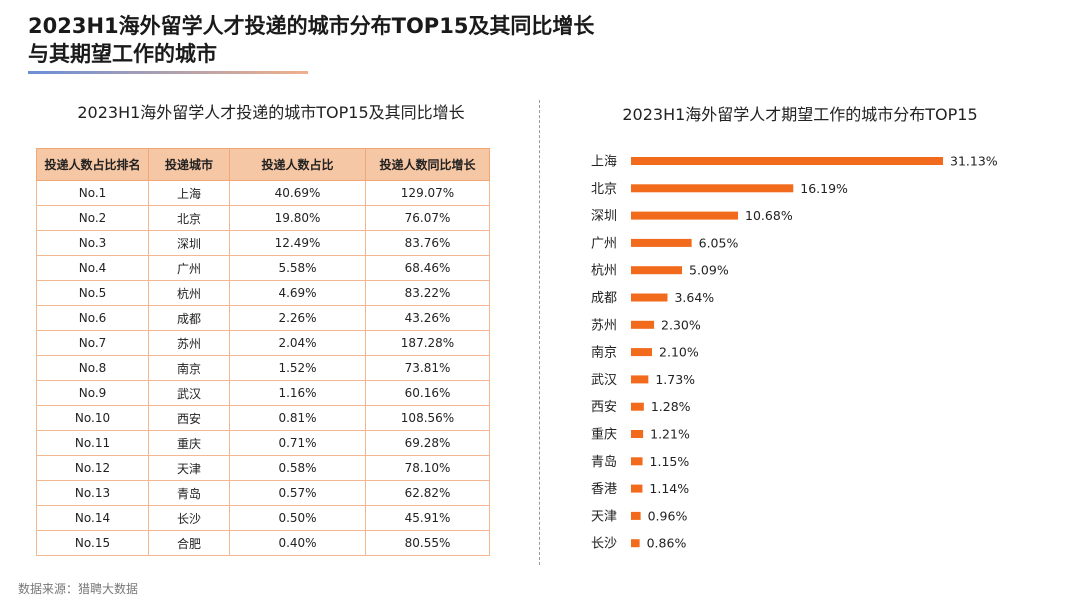 This screenshot has width=1080, height=608. Describe the element at coordinates (709, 270) in the screenshot. I see `value-label: 5.09%` at that location.